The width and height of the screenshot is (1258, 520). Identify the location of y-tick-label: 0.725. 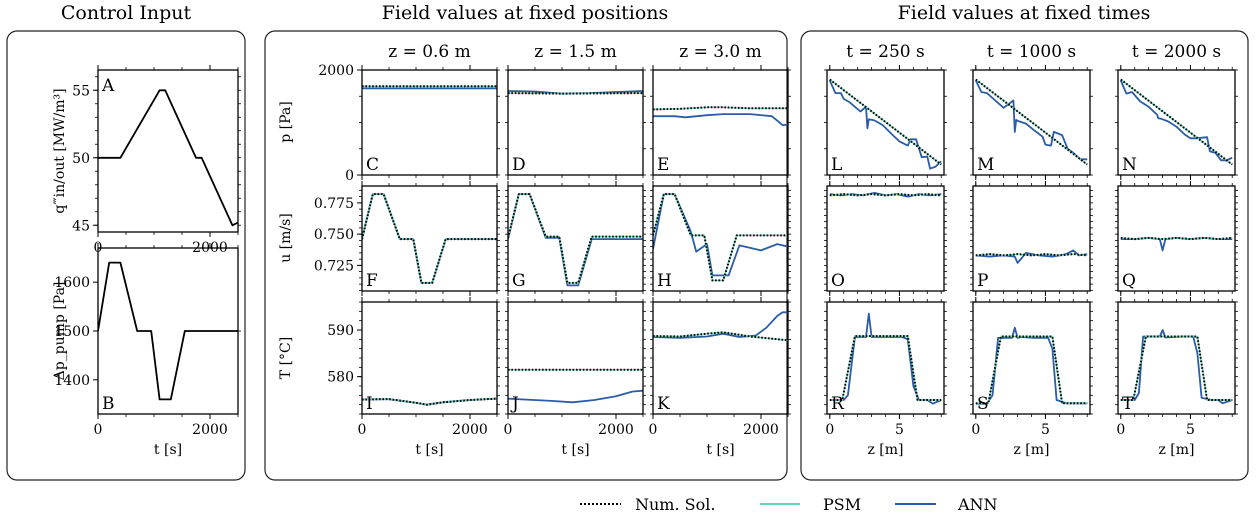
(334, 266).